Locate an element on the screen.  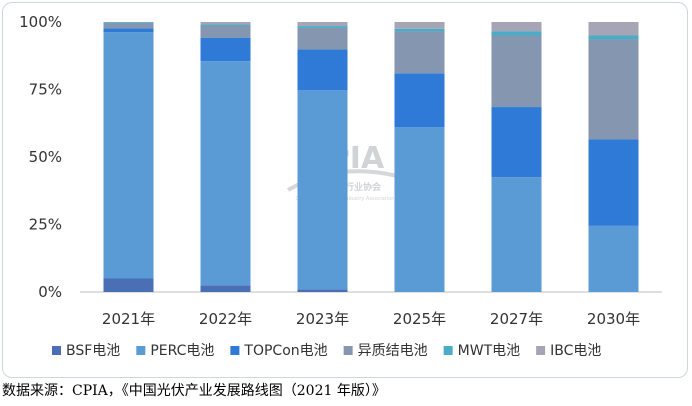
y-tick-label: 100% is located at coordinates (40, 22).